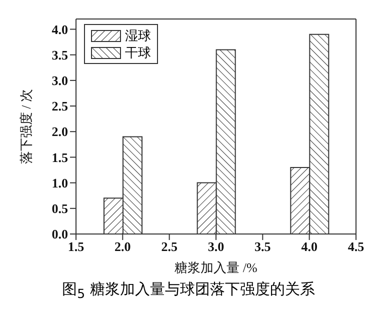 The image size is (377, 332). What do you see at coordinates (60, 54) in the screenshot?
I see `y-tick-label: 3.5` at bounding box center [60, 54].